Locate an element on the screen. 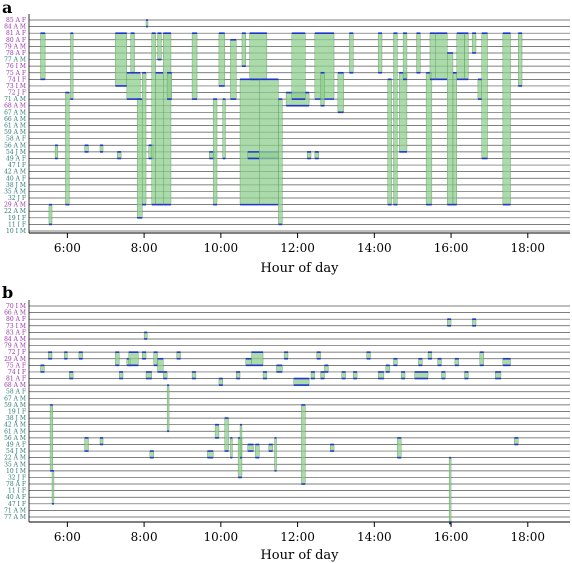  row-label: 85 A F is located at coordinates (16, 20).